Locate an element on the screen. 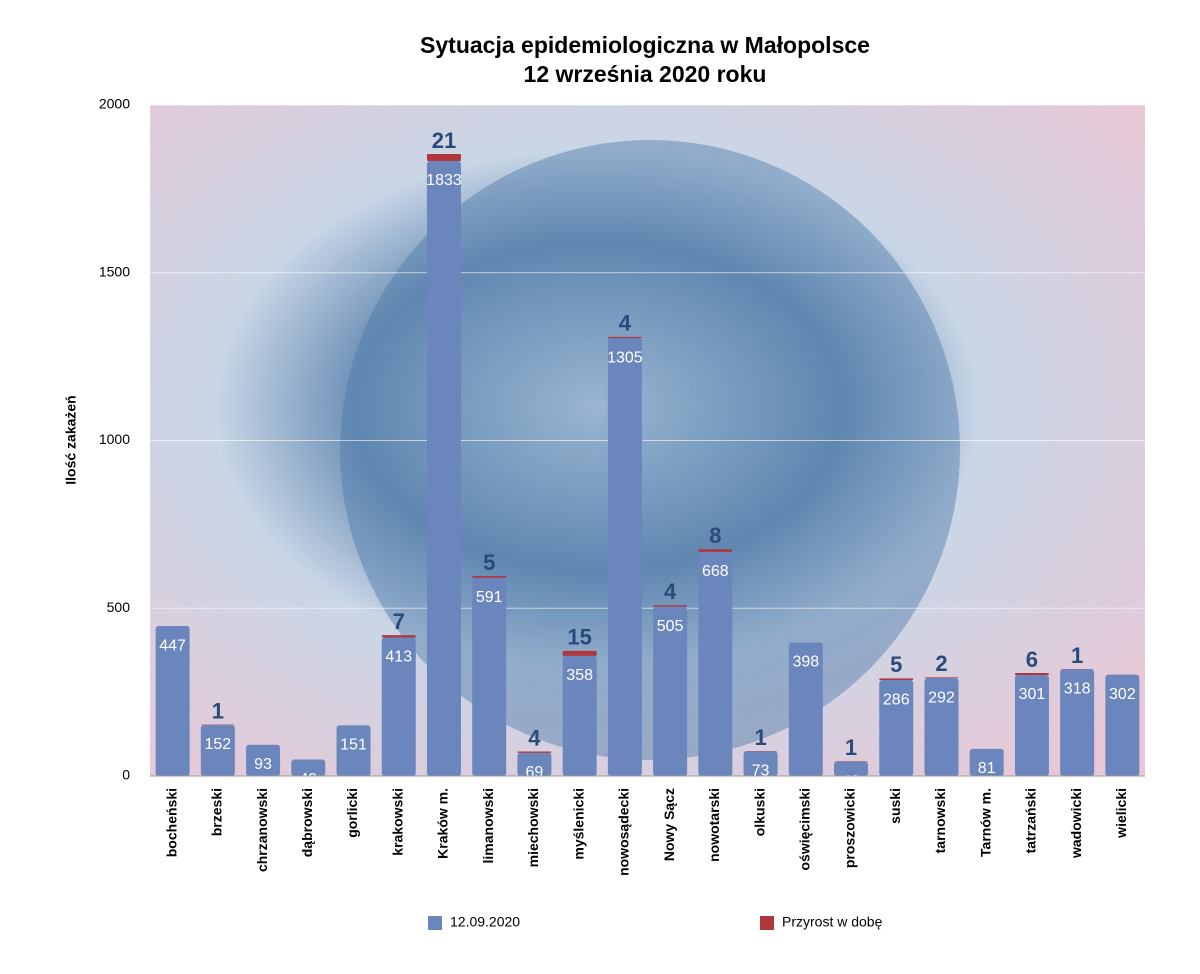  x-tick-label: proszowicki is located at coordinates (850, 828).